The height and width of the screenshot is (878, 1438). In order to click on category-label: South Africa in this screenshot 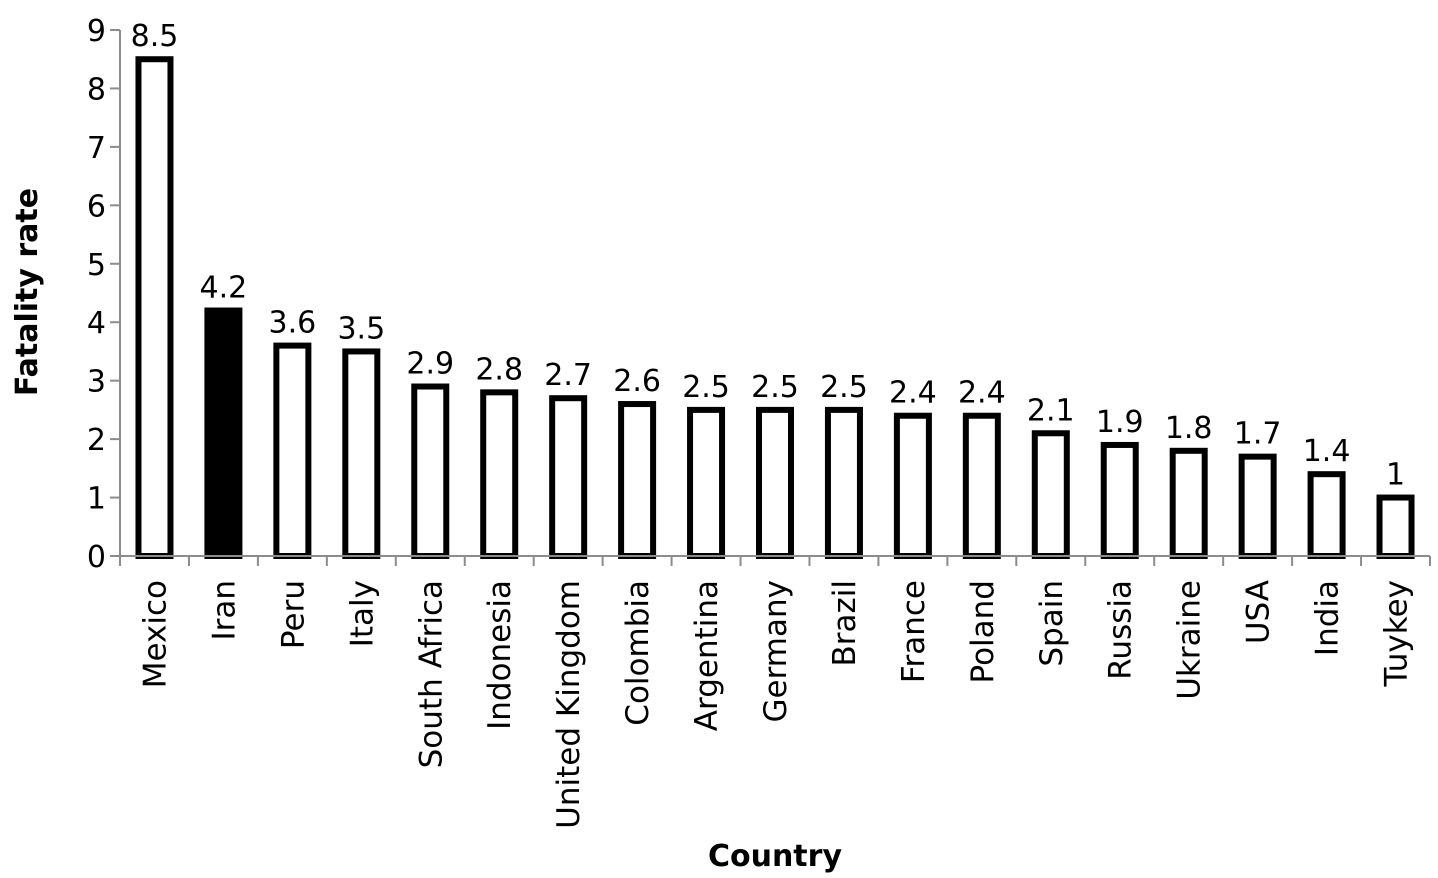, I will do `click(431, 674)`.